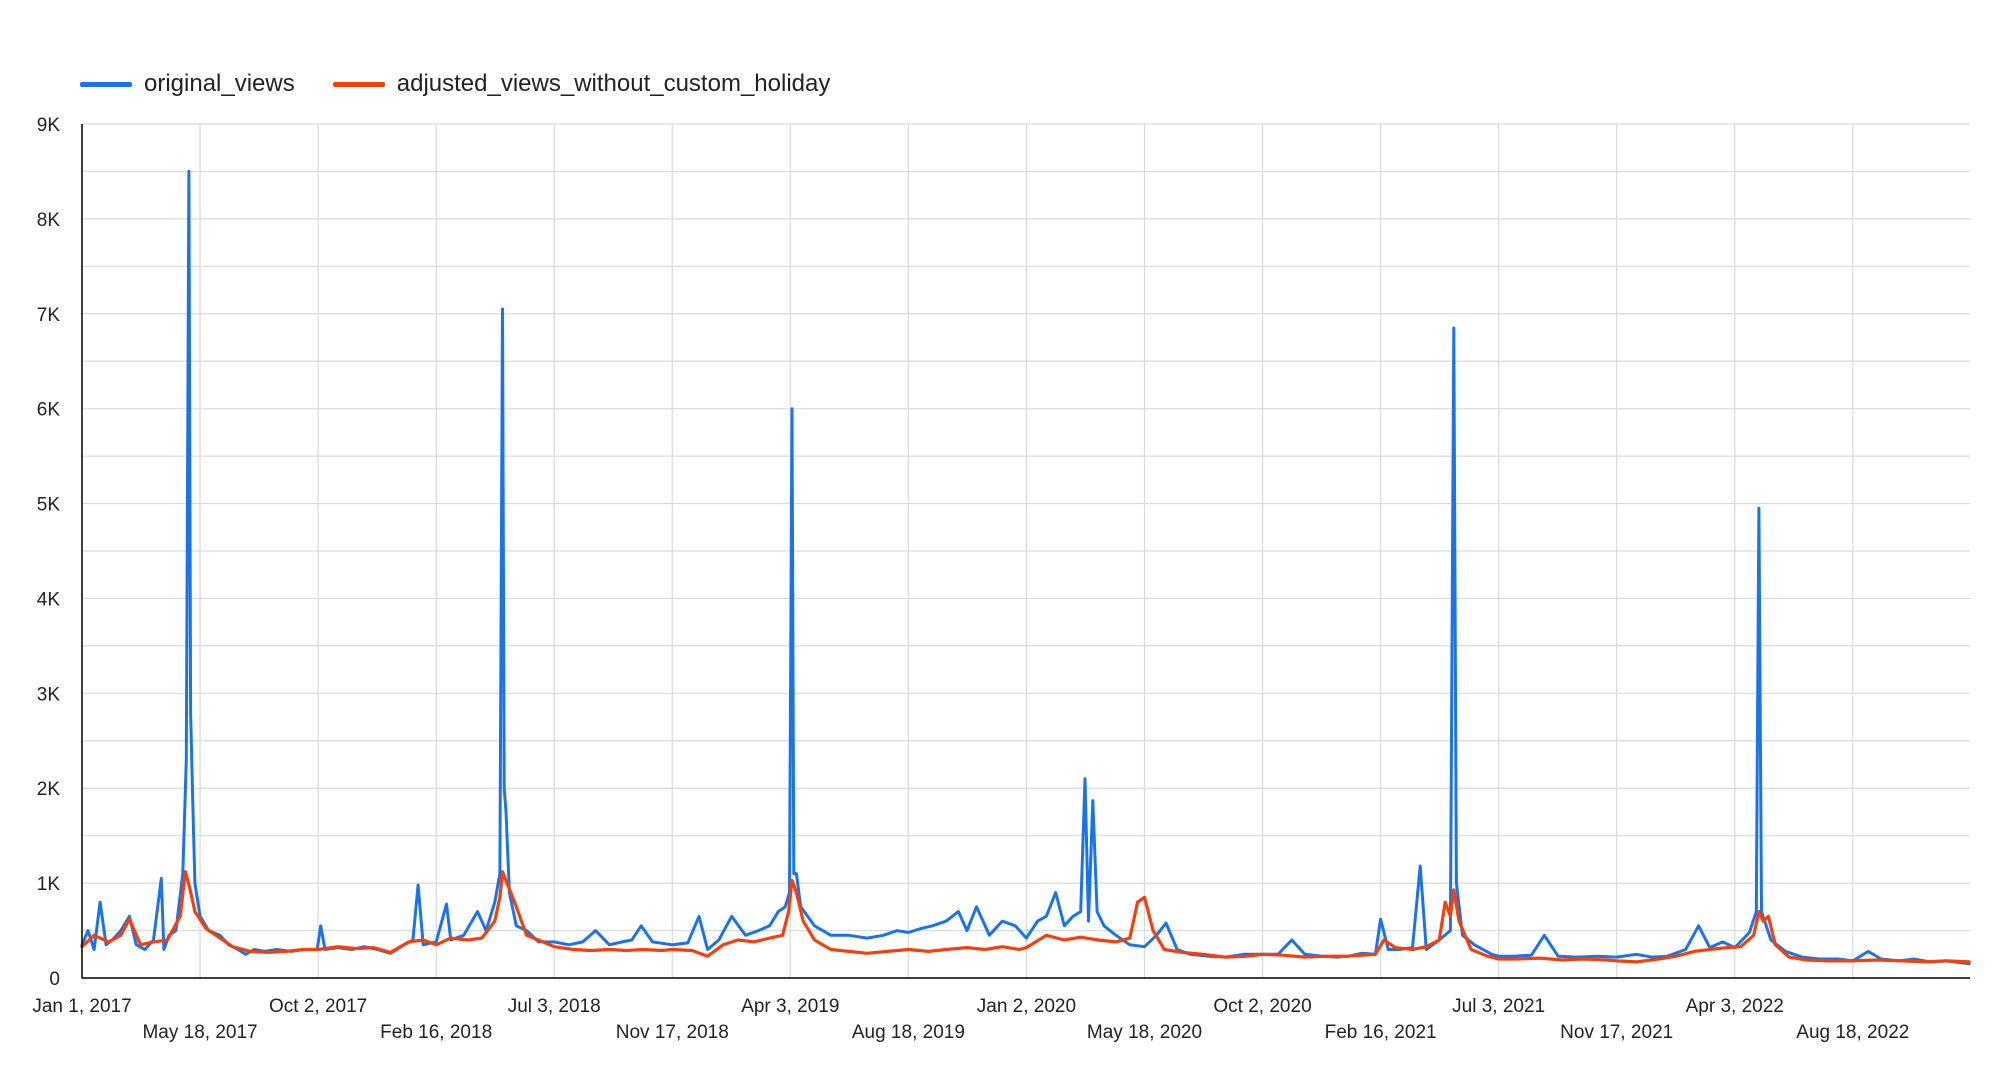 The height and width of the screenshot is (1083, 2000). I want to click on x-tick-label: Nov 17, 2018, so click(672, 1032).